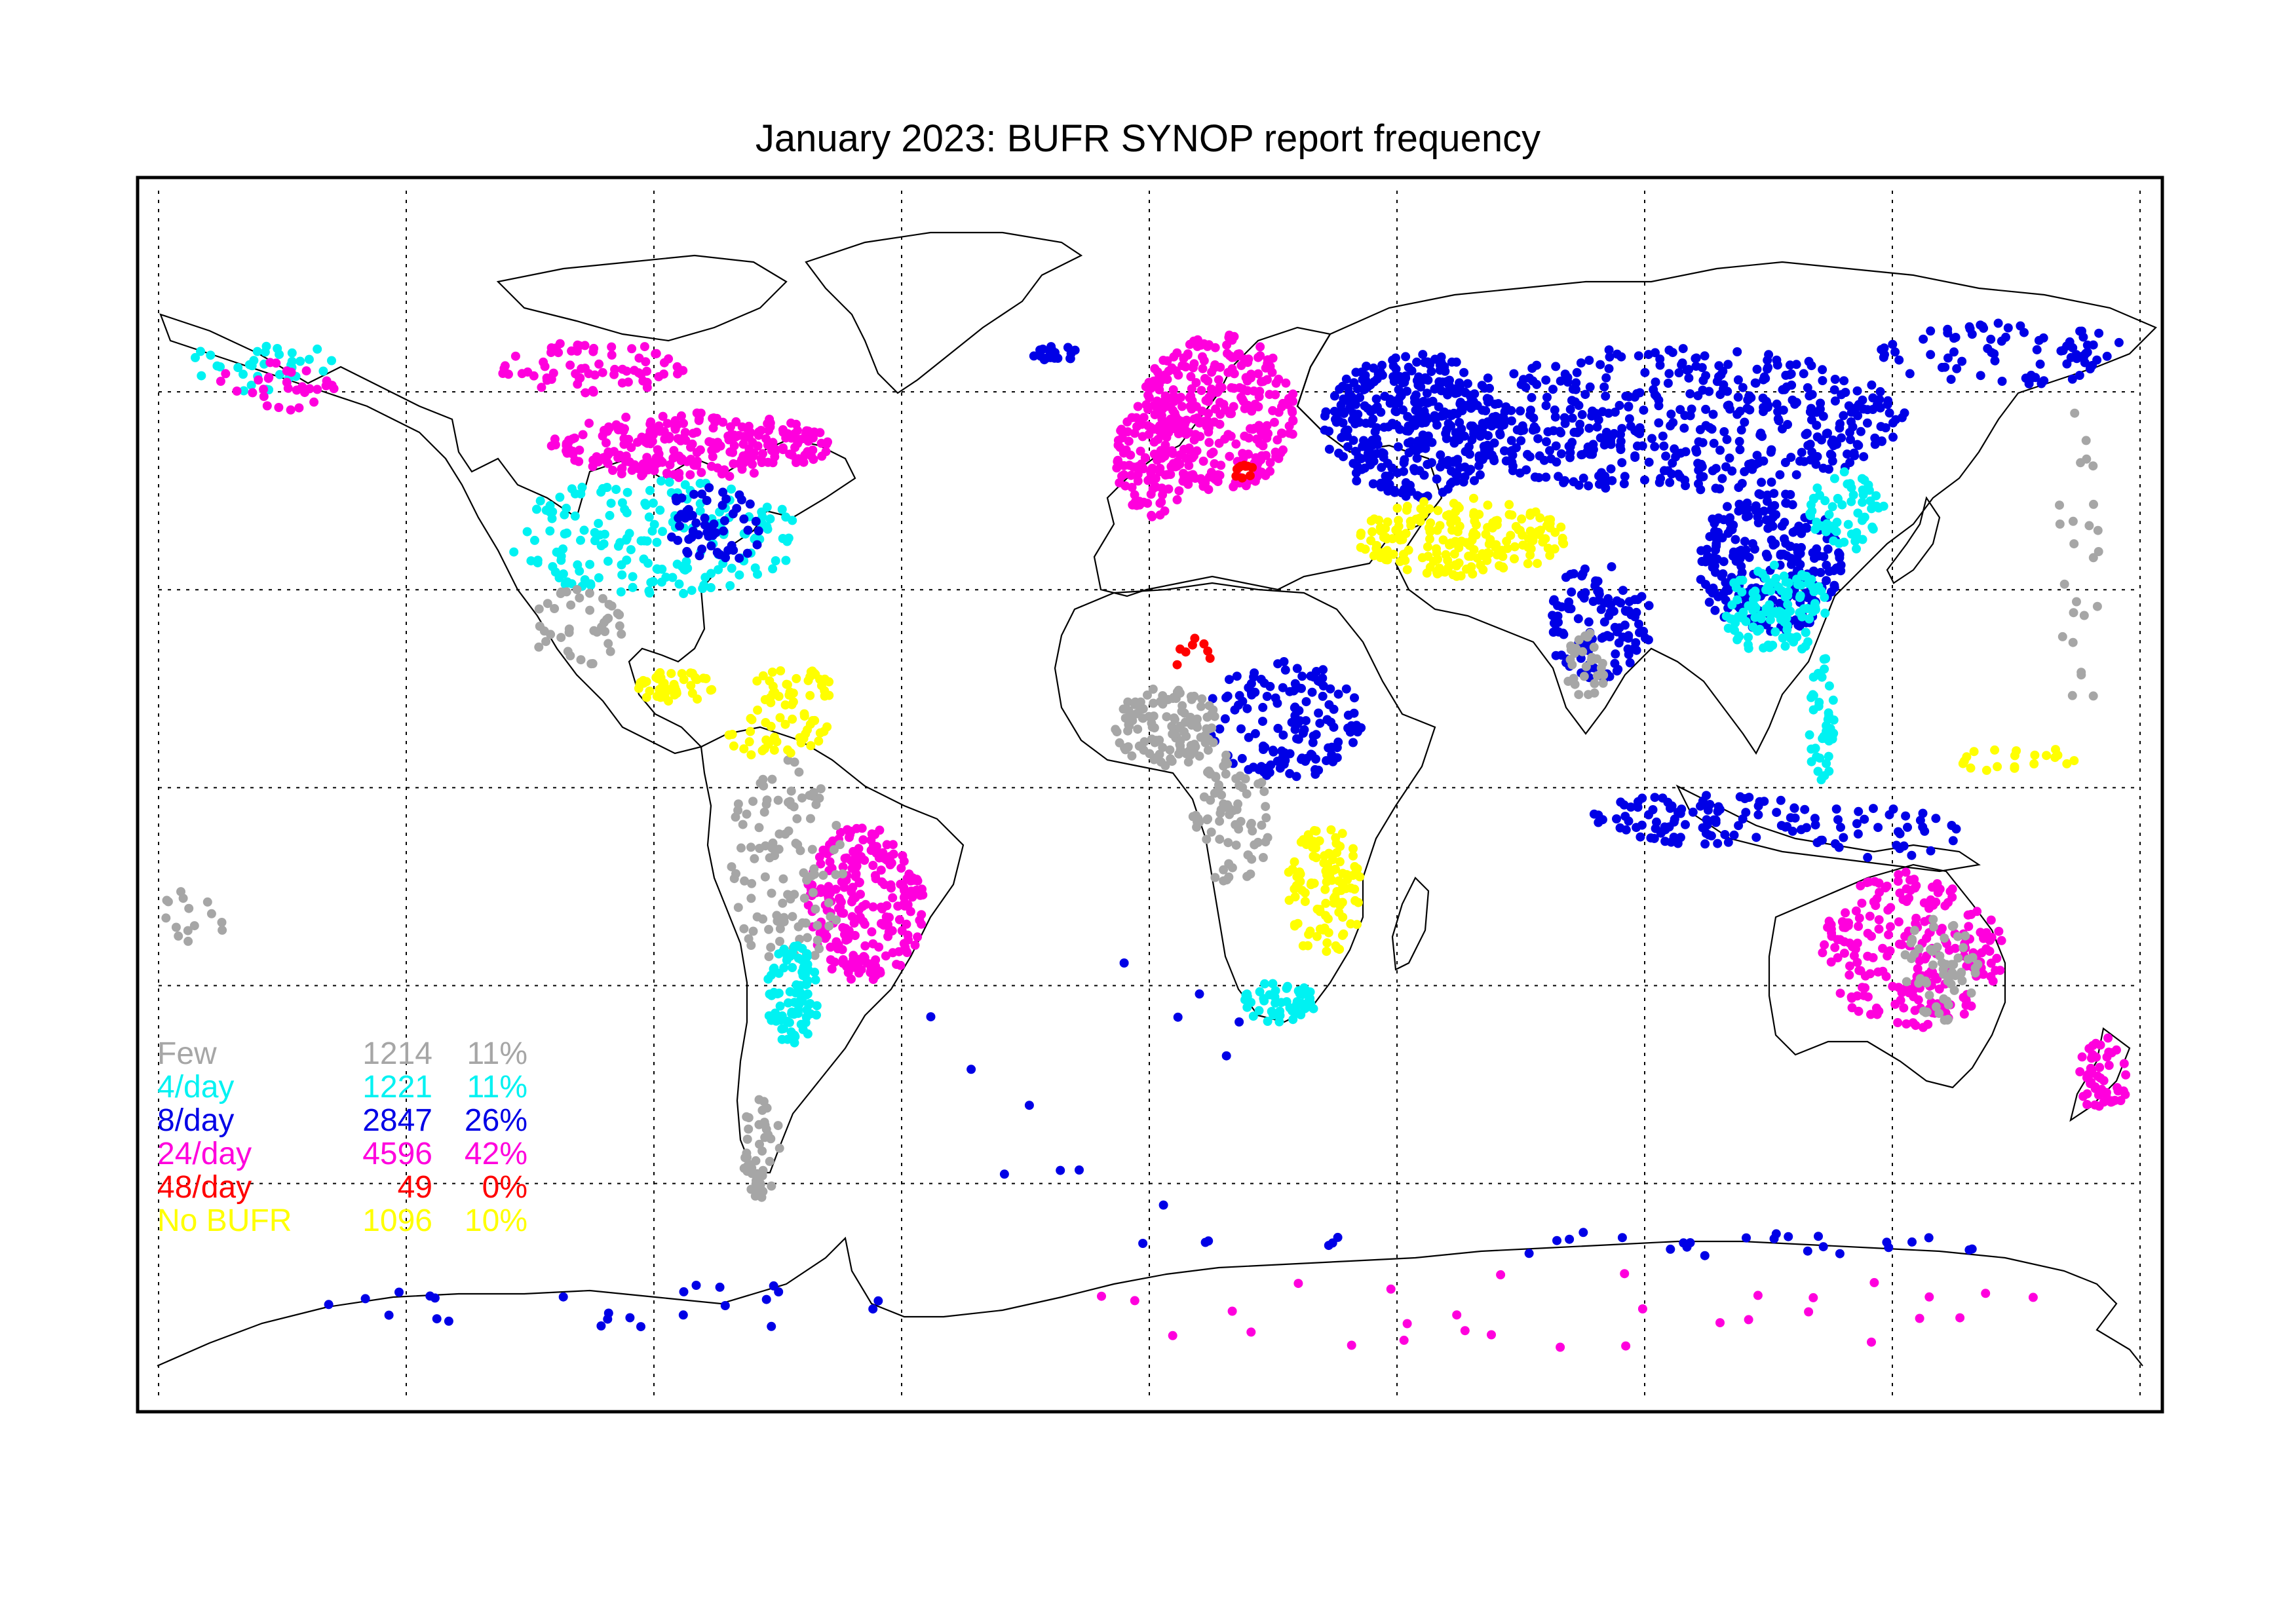  I want to click on legend-count: 1214, so click(397, 1053).